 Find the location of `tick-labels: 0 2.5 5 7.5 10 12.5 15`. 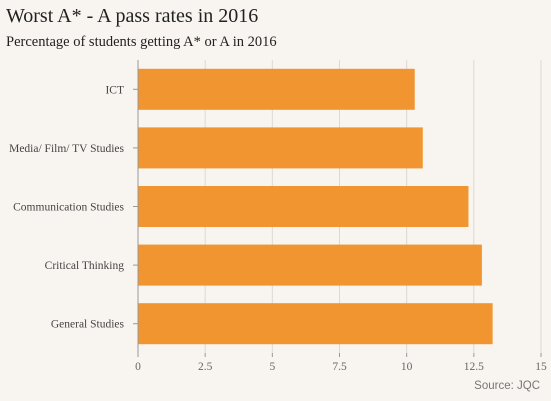

tick-labels: 0 2.5 5 7.5 10 12.5 15 is located at coordinates (341, 367).